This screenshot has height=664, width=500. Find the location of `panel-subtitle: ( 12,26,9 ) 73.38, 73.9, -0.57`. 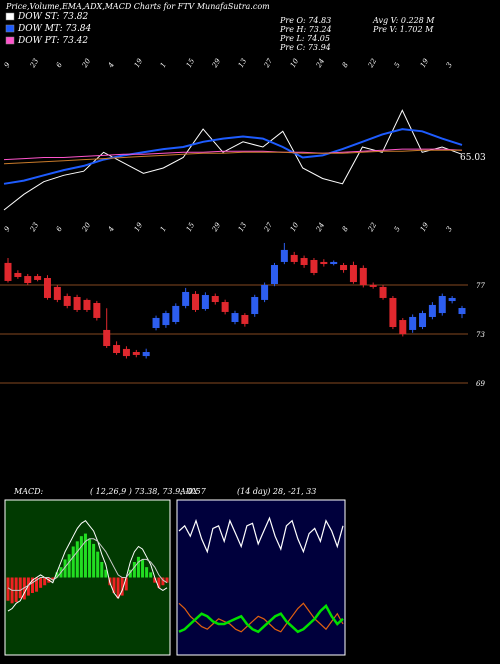

panel-subtitle: ( 12,26,9 ) 73.38, 73.9, -0.57 is located at coordinates (148, 491).